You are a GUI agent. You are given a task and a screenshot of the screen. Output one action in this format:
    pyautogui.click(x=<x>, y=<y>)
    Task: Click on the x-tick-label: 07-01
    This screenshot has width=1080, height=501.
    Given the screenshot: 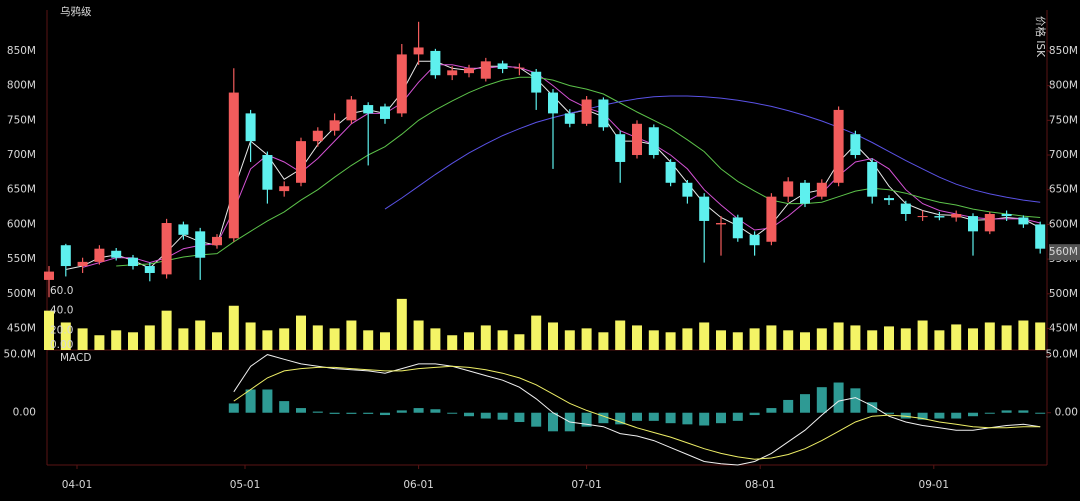 What is the action you would take?
    pyautogui.click(x=586, y=485)
    